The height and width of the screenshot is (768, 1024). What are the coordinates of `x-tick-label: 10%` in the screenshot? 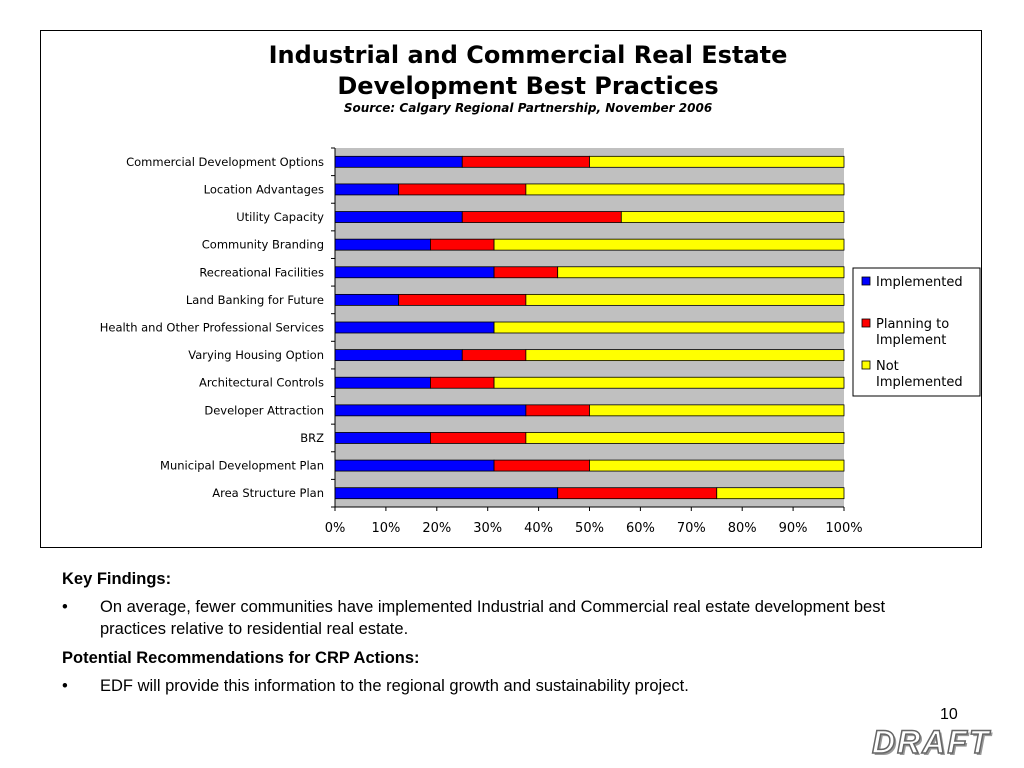 It's located at (385, 528).